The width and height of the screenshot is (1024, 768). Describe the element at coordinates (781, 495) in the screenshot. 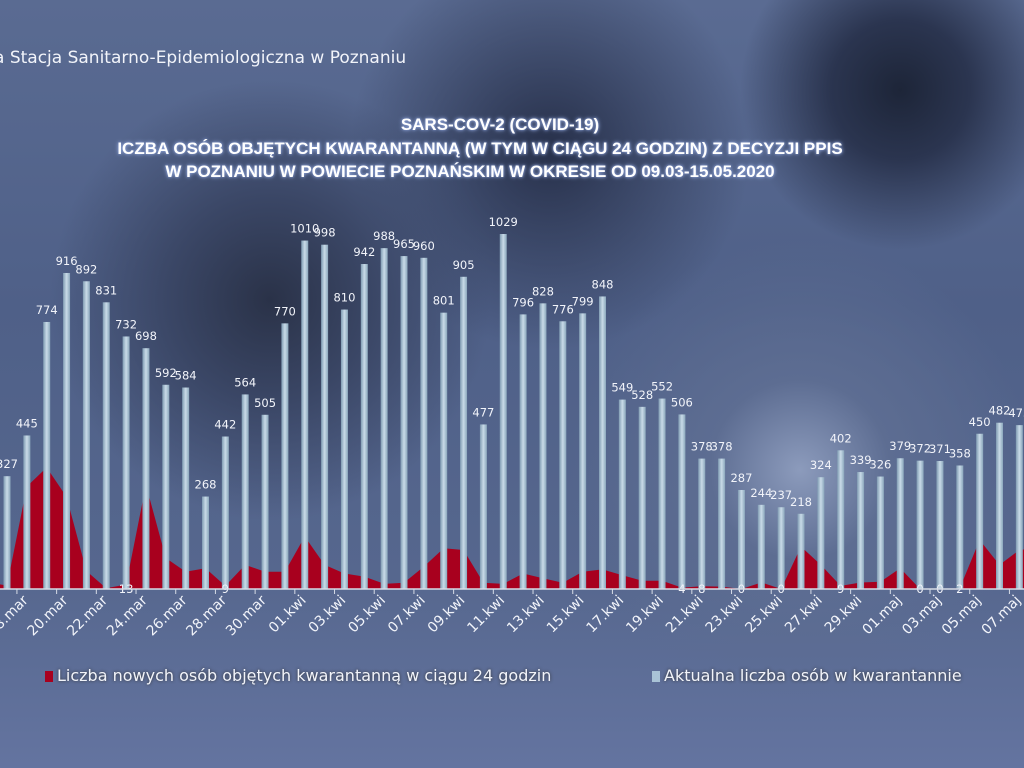

I see `bar-value-label: 237` at that location.